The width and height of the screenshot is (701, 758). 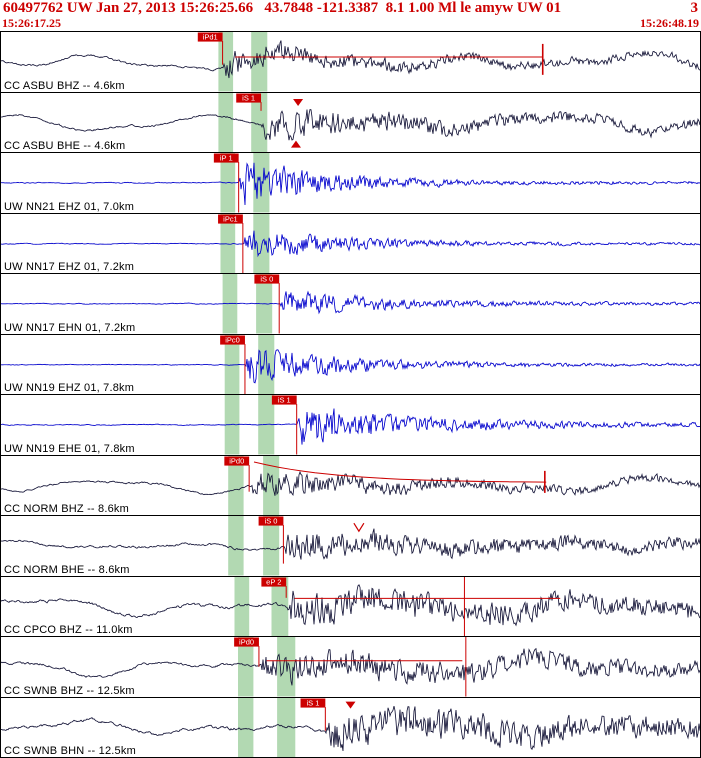 I want to click on trace-row: eP 2 CC CPCO BHZ -- 11.0km, so click(x=350, y=606).